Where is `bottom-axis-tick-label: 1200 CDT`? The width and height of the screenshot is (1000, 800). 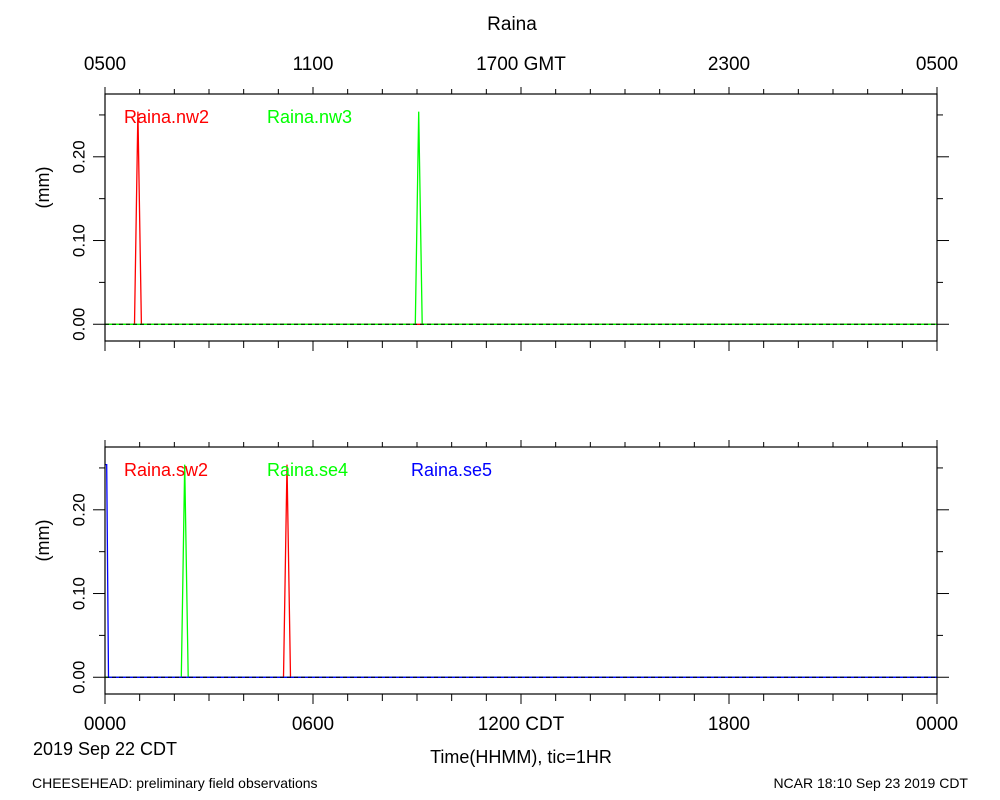 bottom-axis-tick-label: 1200 CDT is located at coordinates (521, 724).